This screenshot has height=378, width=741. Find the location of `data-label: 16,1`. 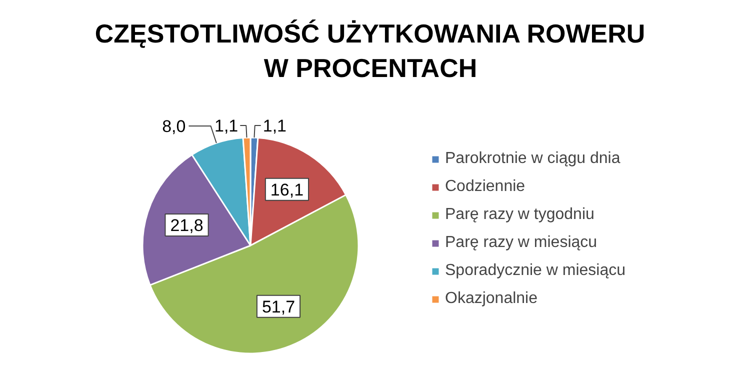

data-label: 16,1 is located at coordinates (287, 190).